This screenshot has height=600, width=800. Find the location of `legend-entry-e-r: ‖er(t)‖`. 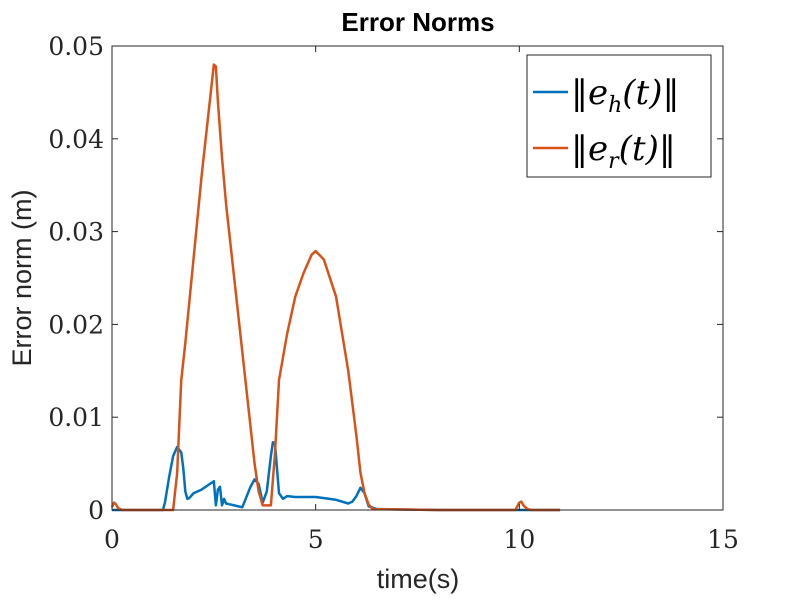

legend-entry-e-r: ‖er(t)‖ is located at coordinates (623, 151).